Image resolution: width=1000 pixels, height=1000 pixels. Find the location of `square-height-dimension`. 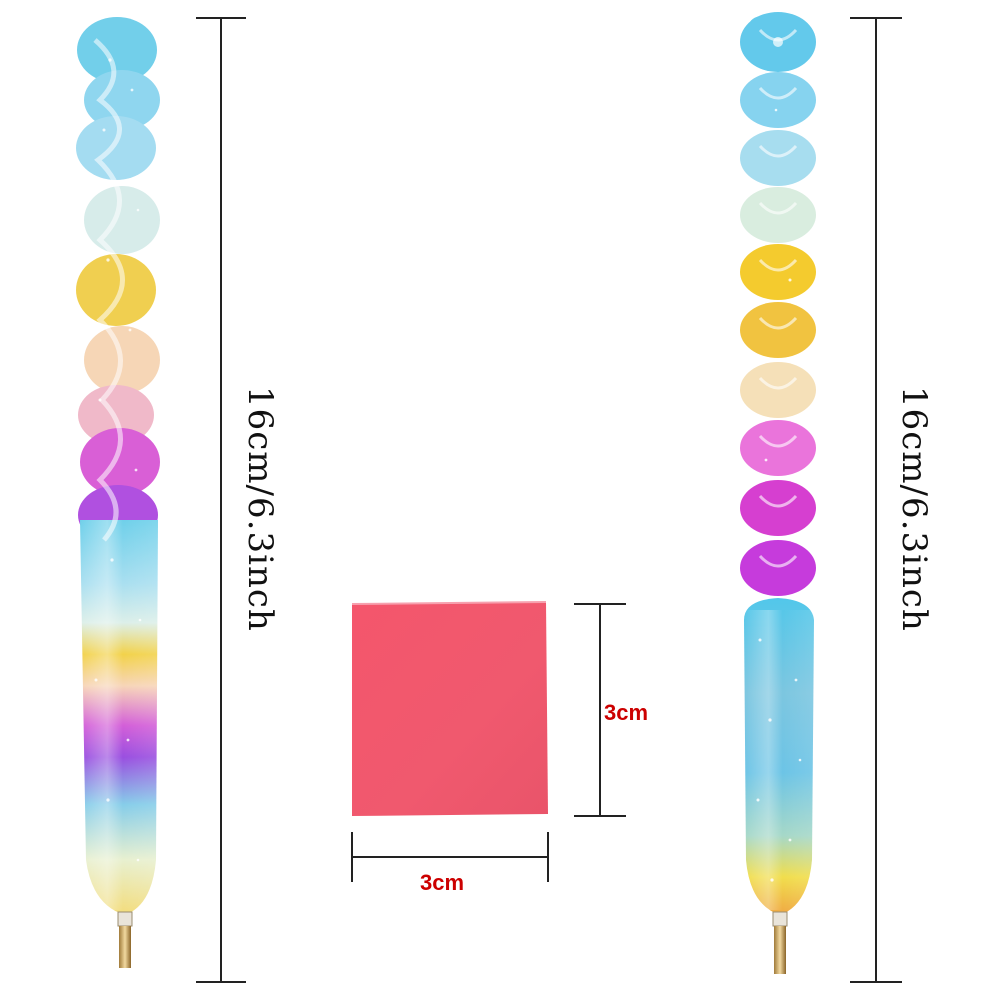

square-height-dimension is located at coordinates (600, 710).